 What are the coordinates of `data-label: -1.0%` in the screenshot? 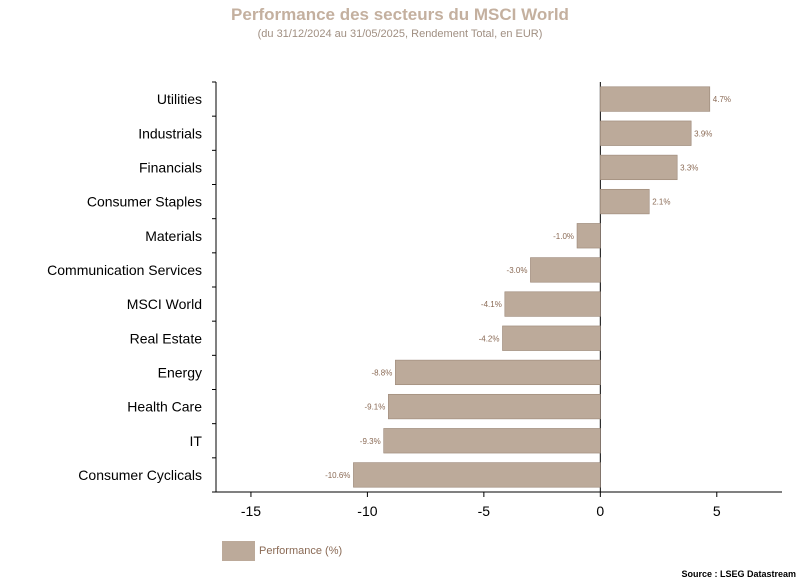 It's located at (563, 236).